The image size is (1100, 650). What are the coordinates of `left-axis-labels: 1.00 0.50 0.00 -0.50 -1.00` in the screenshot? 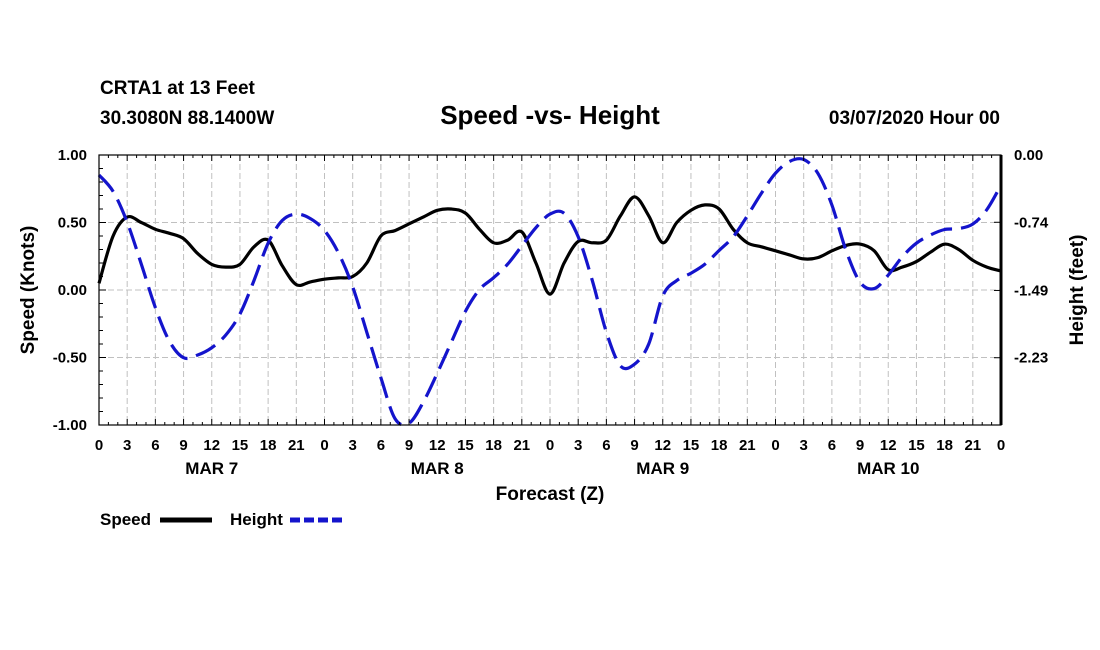 It's located at (70, 290).